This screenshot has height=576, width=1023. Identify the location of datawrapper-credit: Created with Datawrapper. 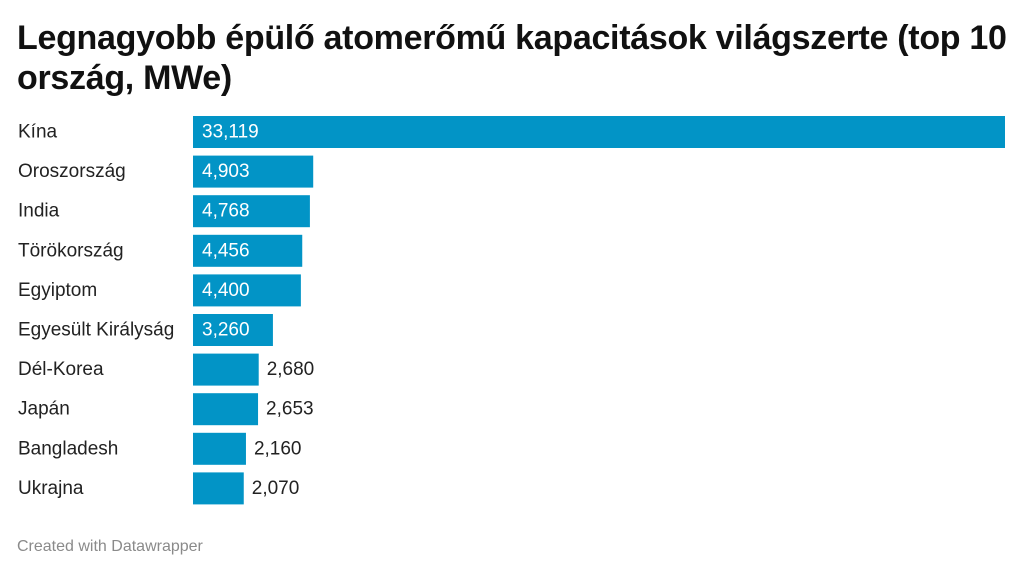
(110, 546).